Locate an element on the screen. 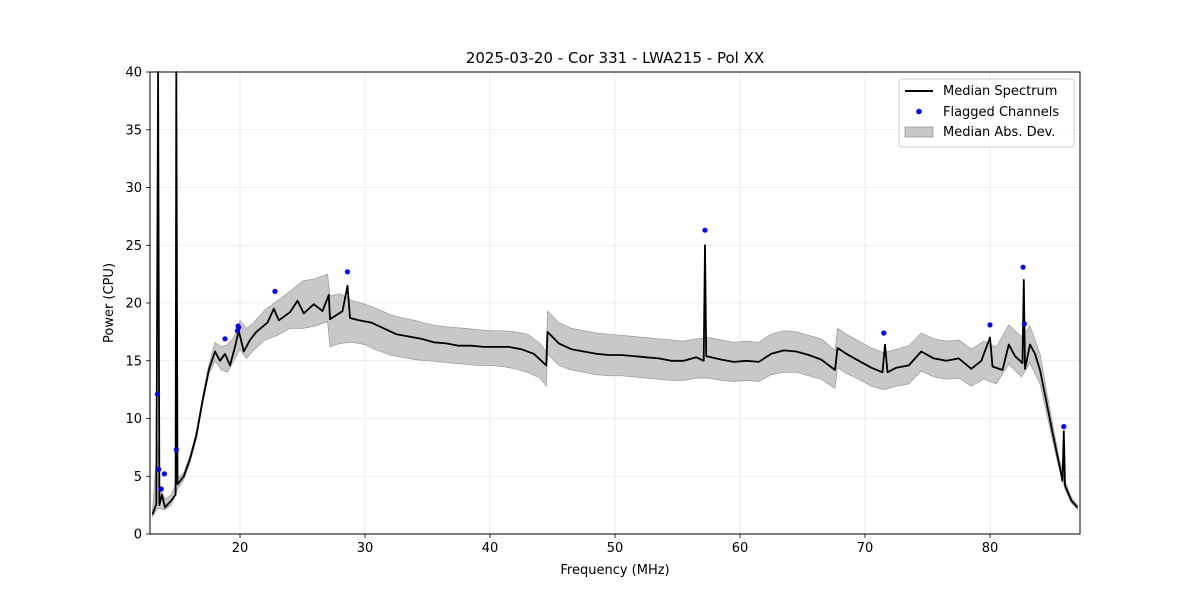 The width and height of the screenshot is (1200, 600). legend-mad-swatch is located at coordinates (919, 132).